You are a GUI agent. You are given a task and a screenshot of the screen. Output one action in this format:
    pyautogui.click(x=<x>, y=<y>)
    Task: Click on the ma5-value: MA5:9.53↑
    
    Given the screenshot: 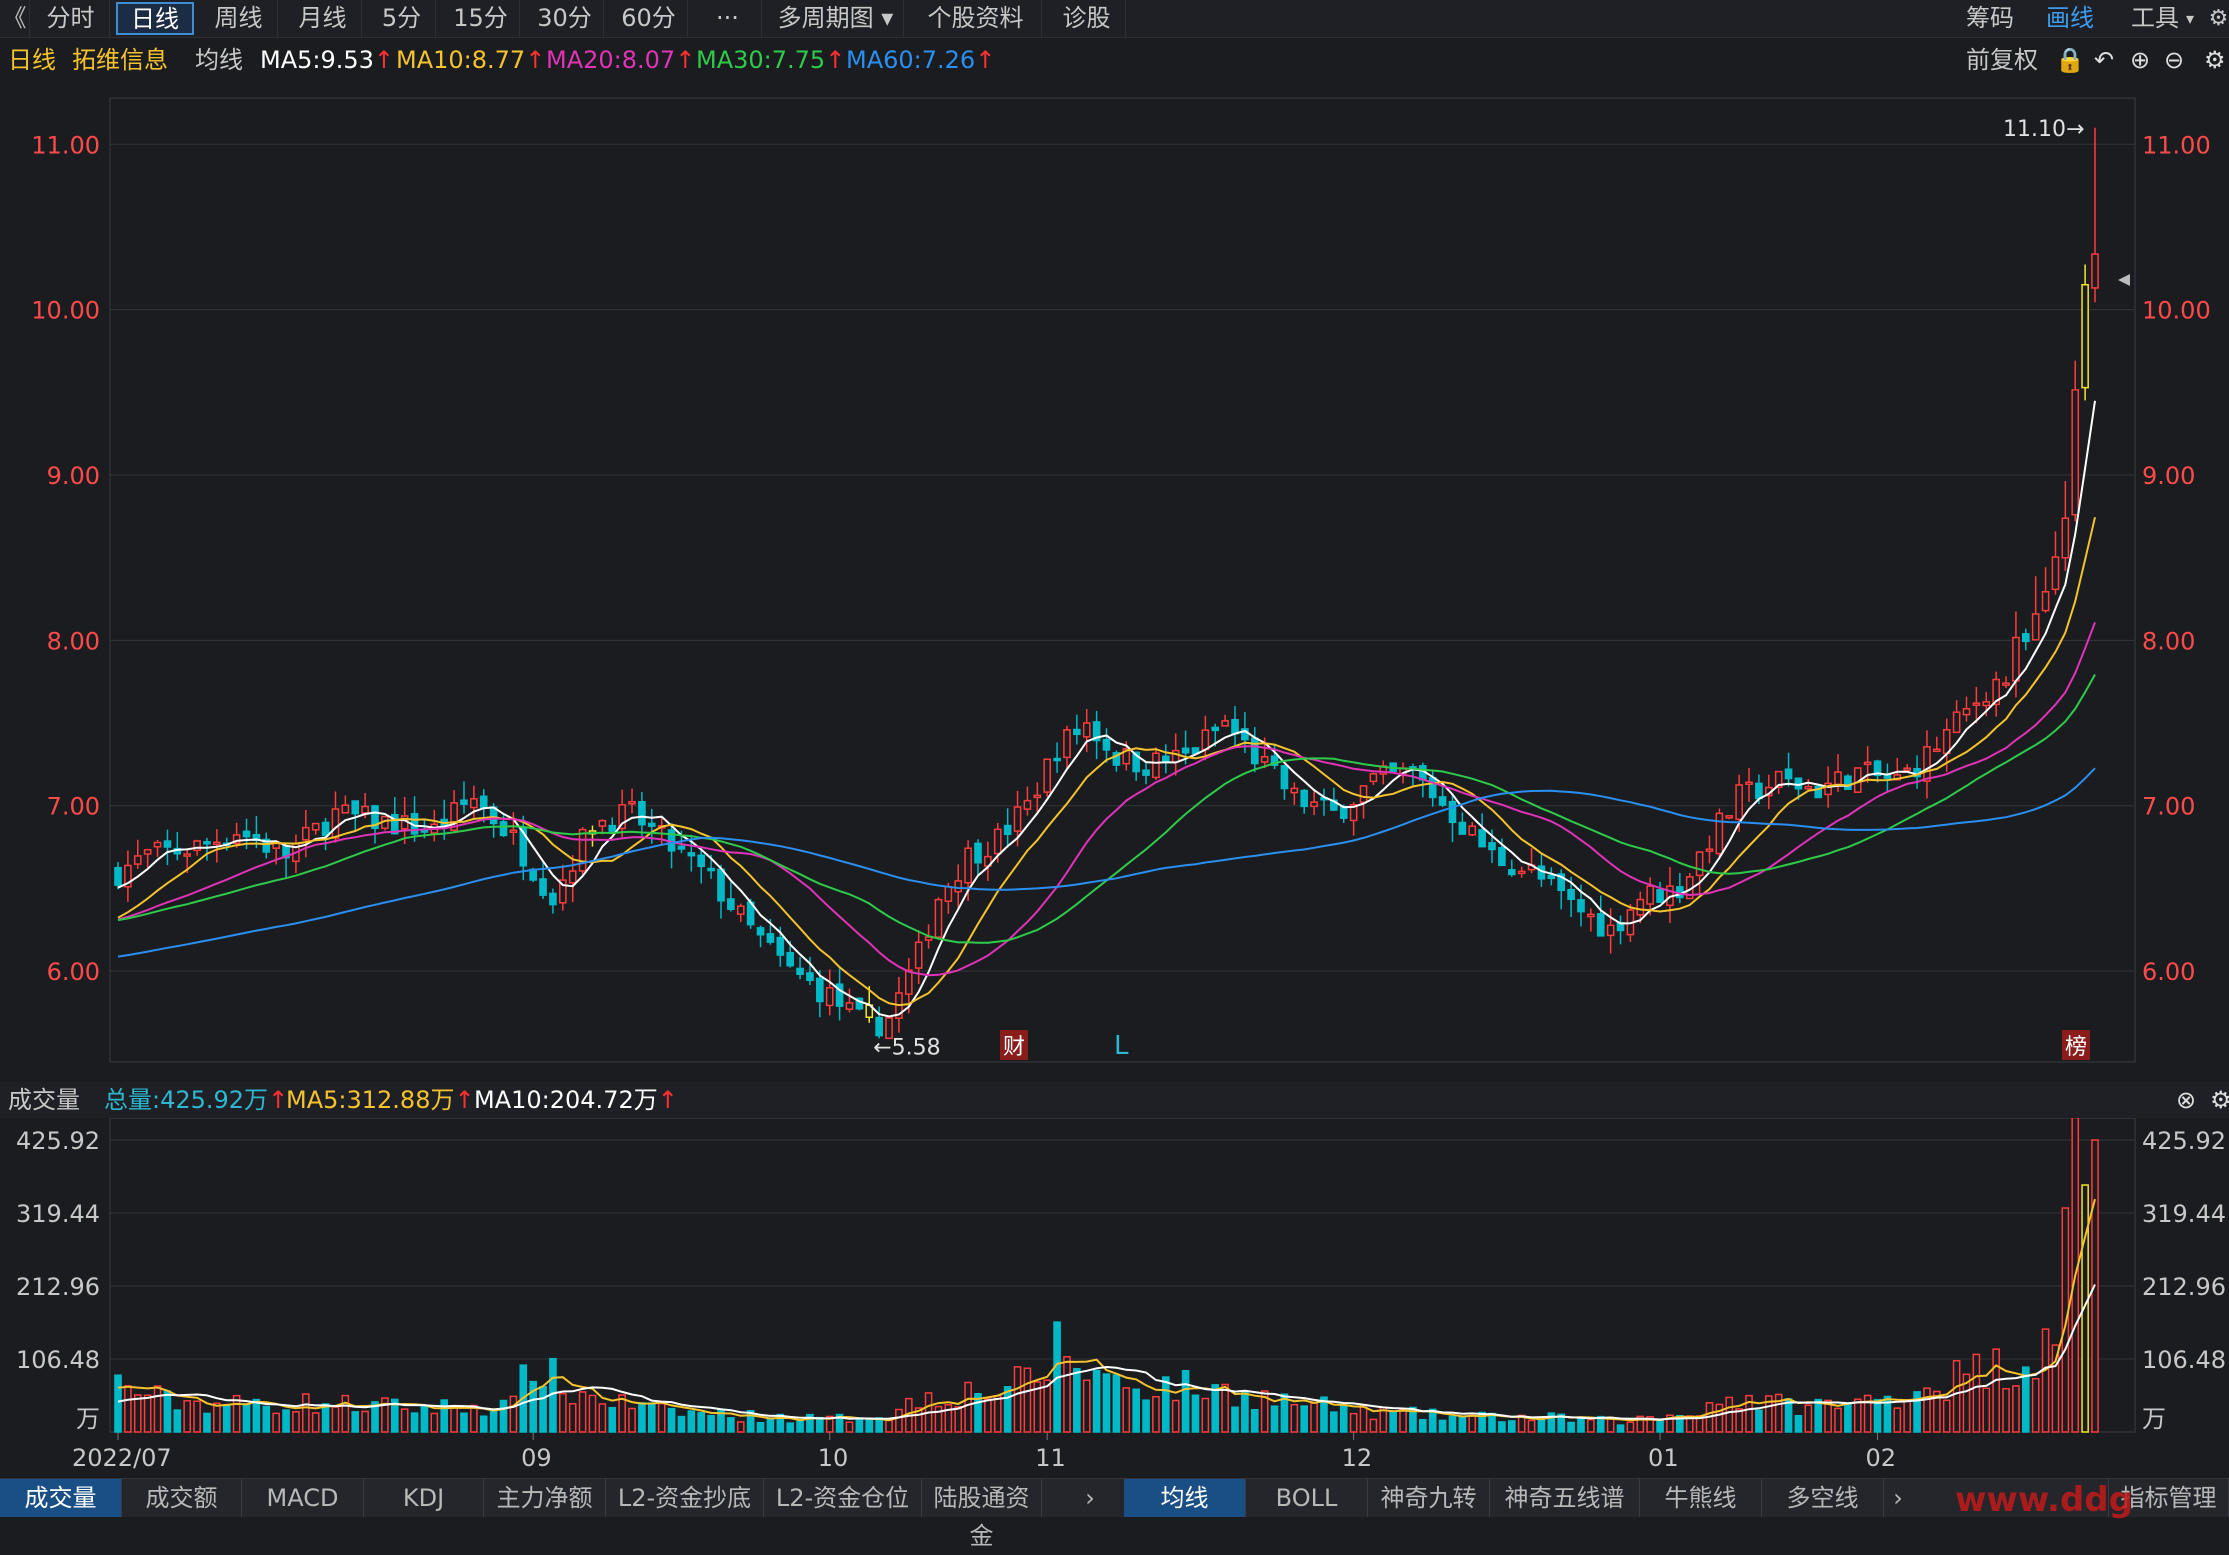 What is the action you would take?
    pyautogui.click(x=327, y=60)
    